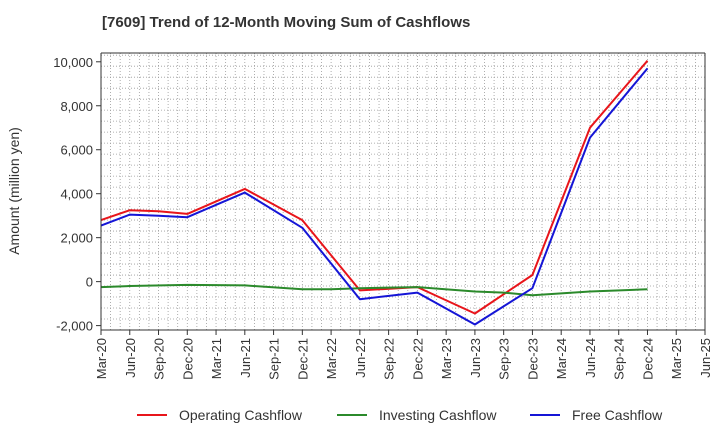  Describe the element at coordinates (74, 326) in the screenshot. I see `y-tick-label: -2,000` at that location.